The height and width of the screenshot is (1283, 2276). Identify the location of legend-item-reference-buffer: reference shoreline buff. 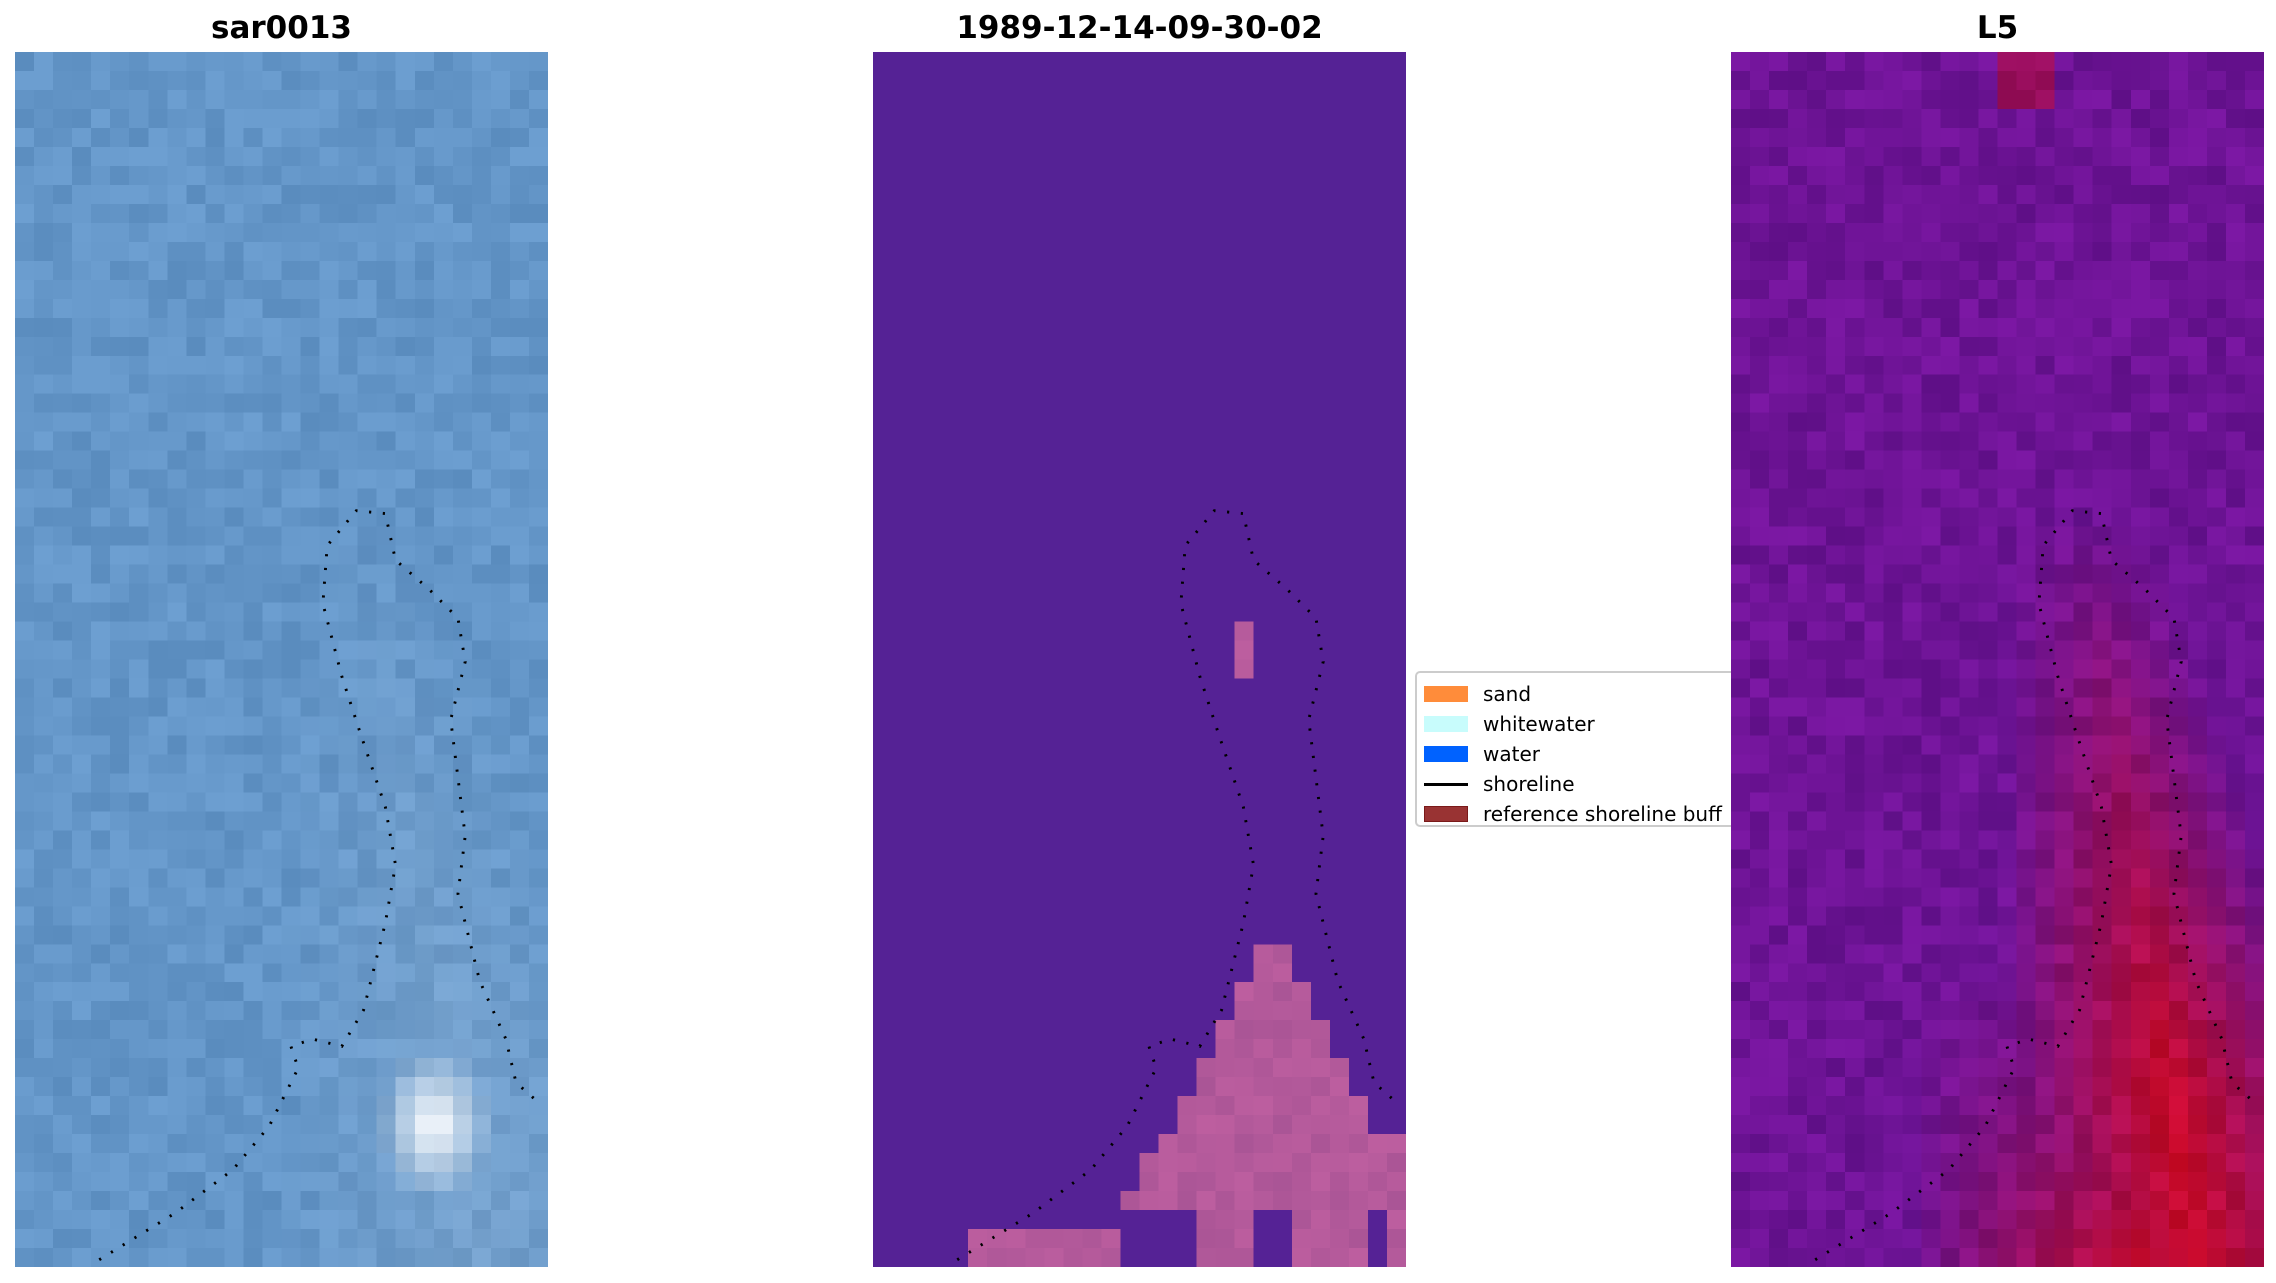
(1573, 814).